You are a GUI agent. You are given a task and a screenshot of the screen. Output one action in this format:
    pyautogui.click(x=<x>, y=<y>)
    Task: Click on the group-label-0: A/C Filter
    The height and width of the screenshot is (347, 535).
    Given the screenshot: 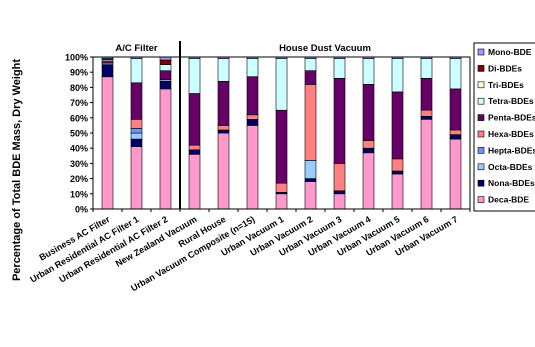 What is the action you would take?
    pyautogui.click(x=136, y=48)
    